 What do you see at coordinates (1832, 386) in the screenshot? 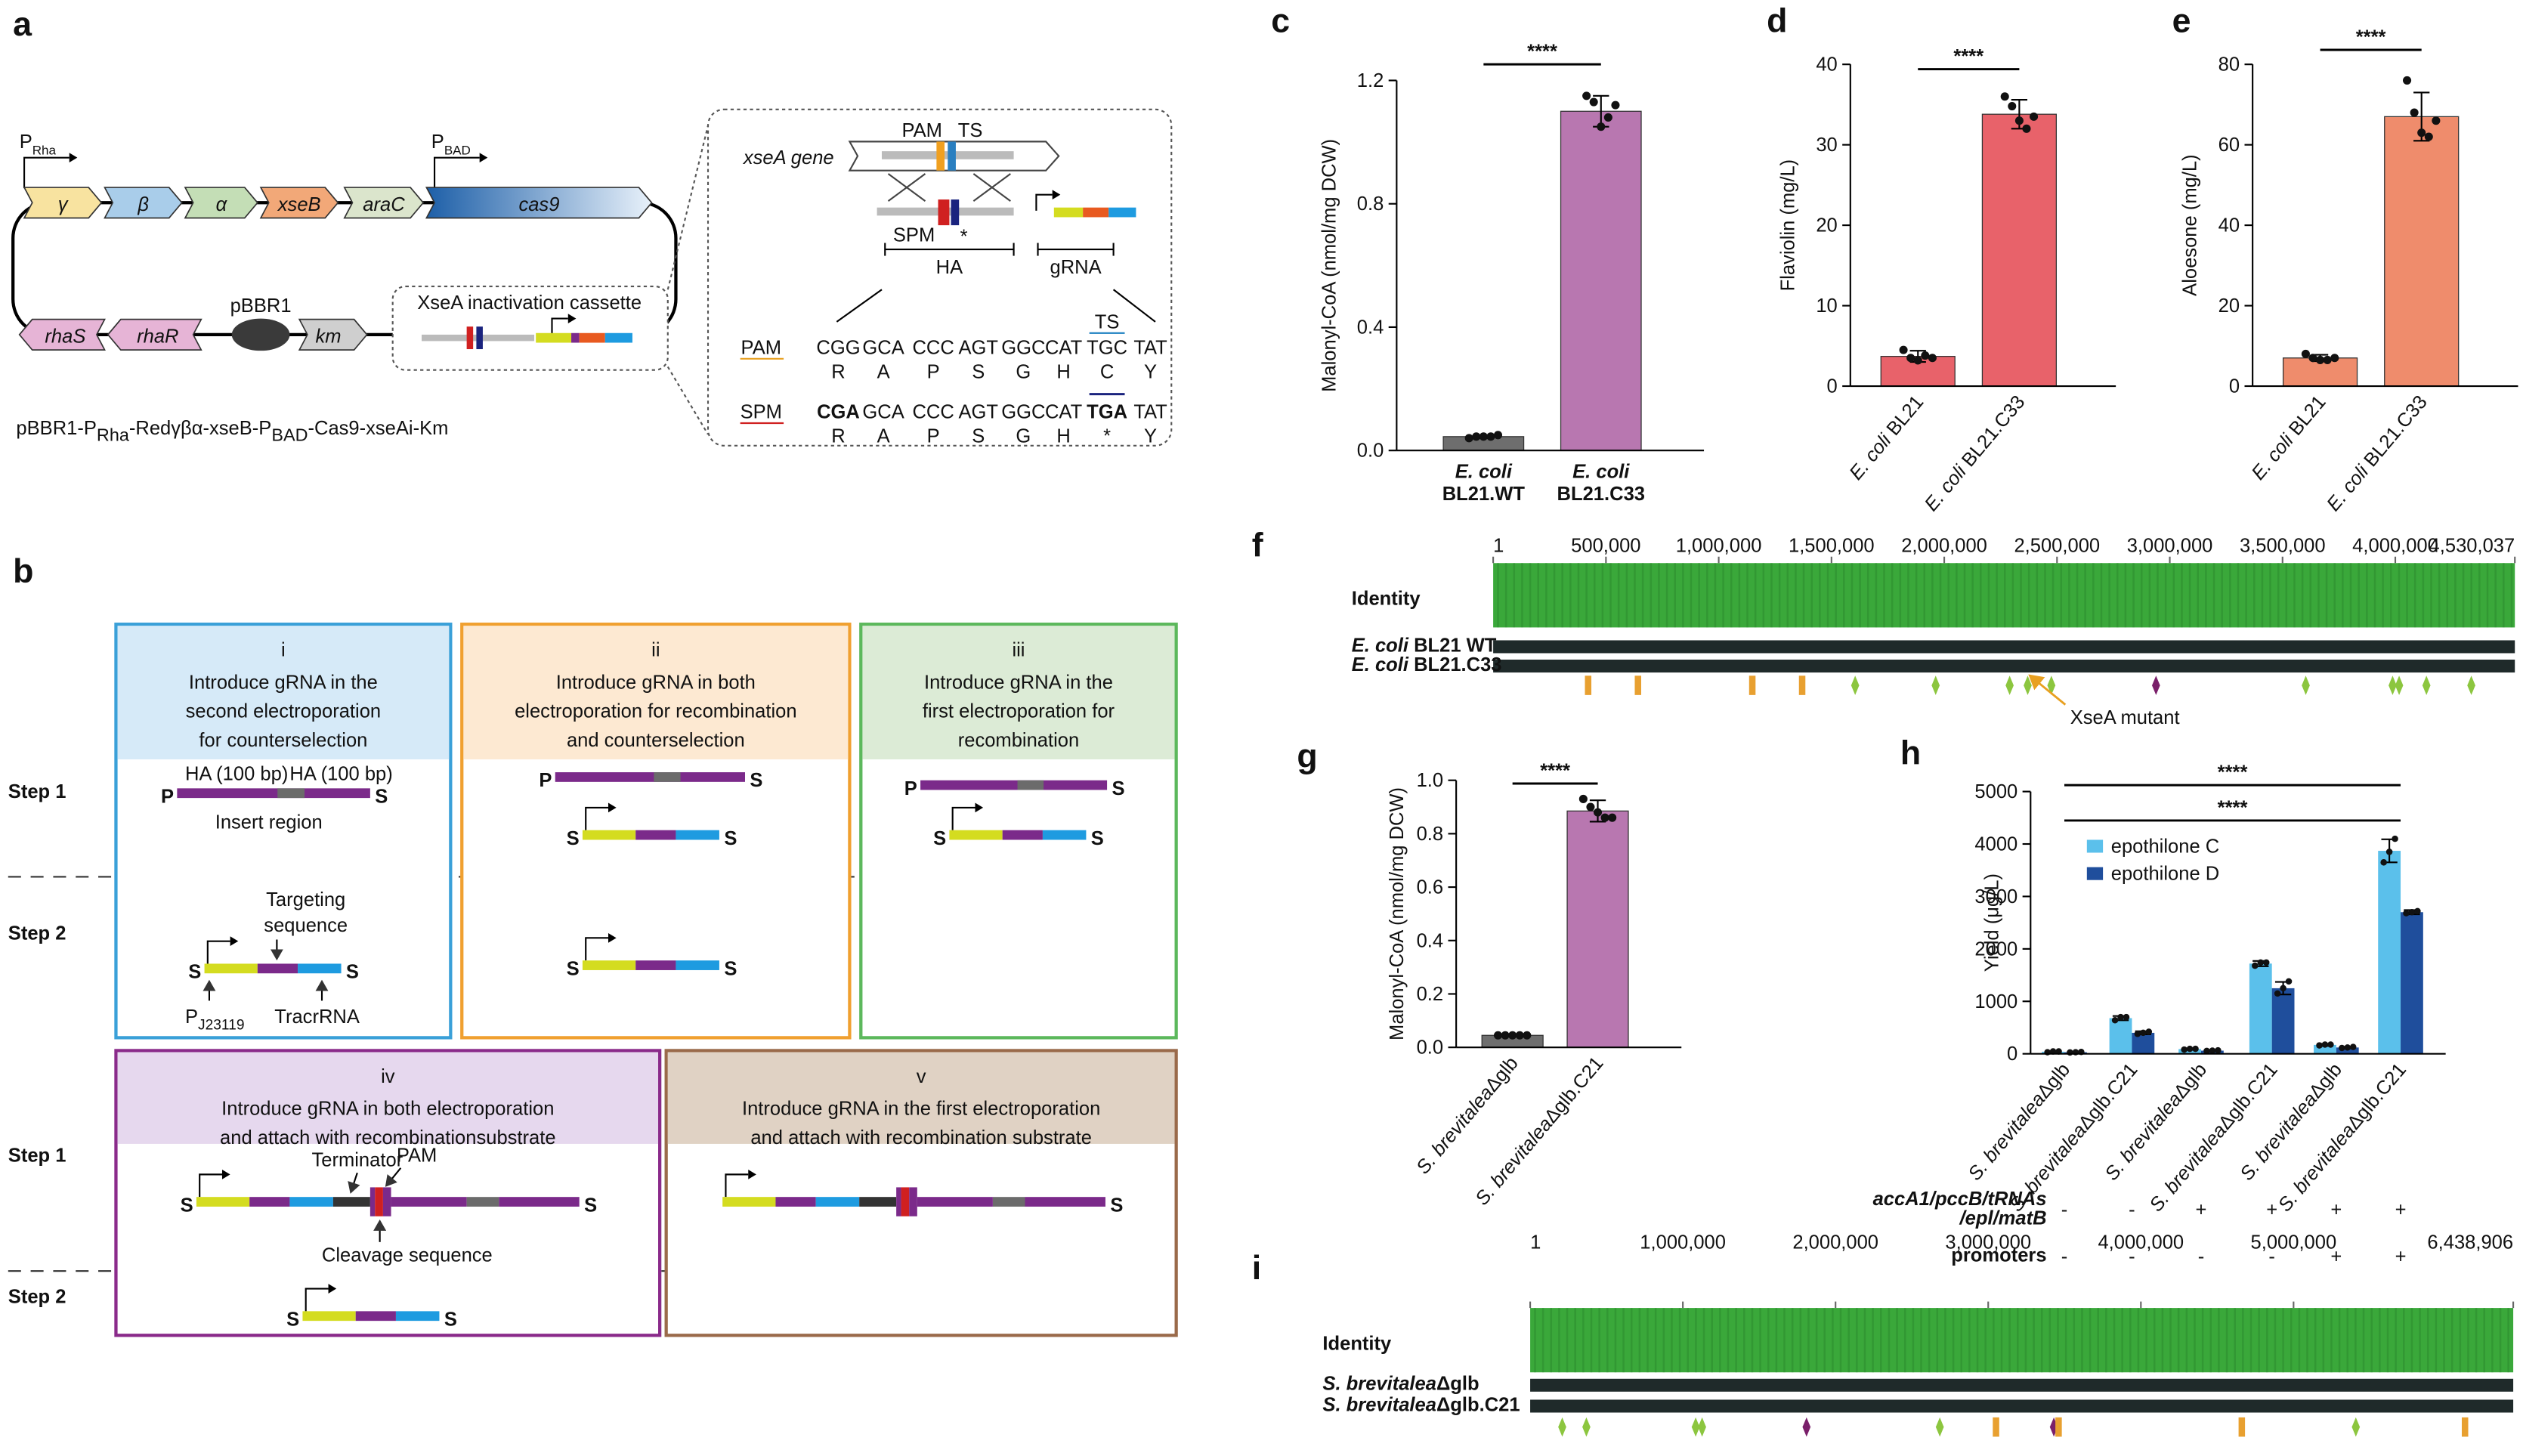
I see `y-tick-label: 0` at bounding box center [1832, 386].